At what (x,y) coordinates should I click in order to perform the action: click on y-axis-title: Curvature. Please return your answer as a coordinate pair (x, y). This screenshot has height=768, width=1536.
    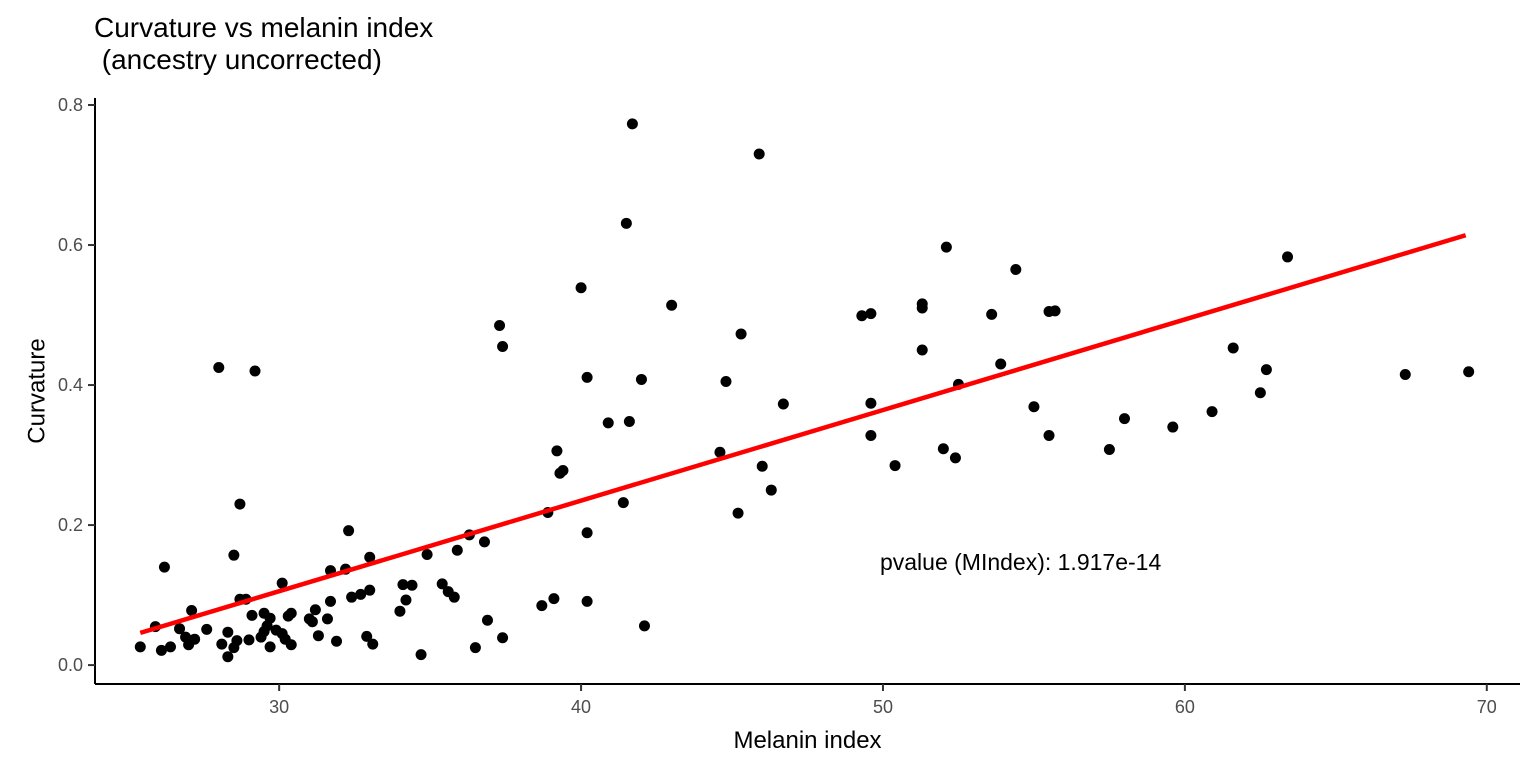
    Looking at the image, I should click on (36, 390).